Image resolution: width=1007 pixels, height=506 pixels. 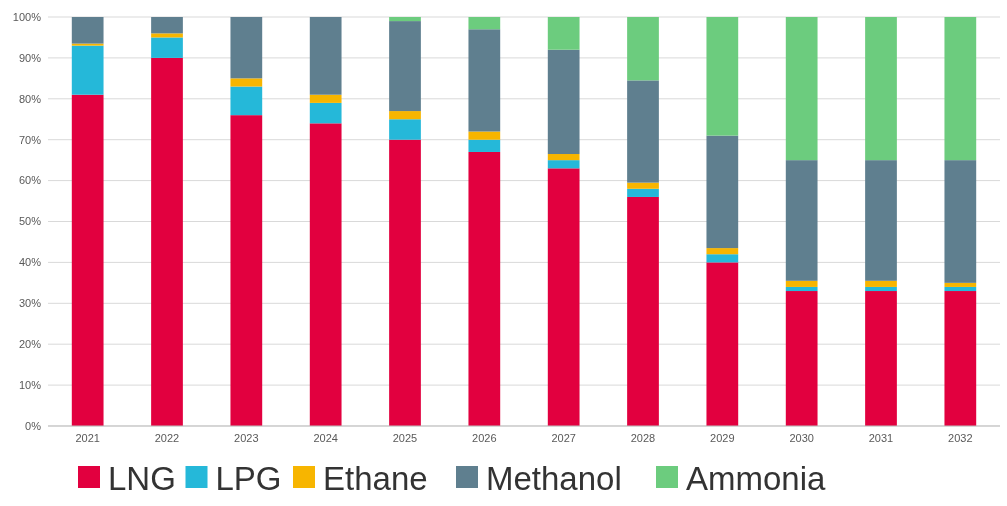 I want to click on y-tick-label: 20%, so click(x=30, y=344).